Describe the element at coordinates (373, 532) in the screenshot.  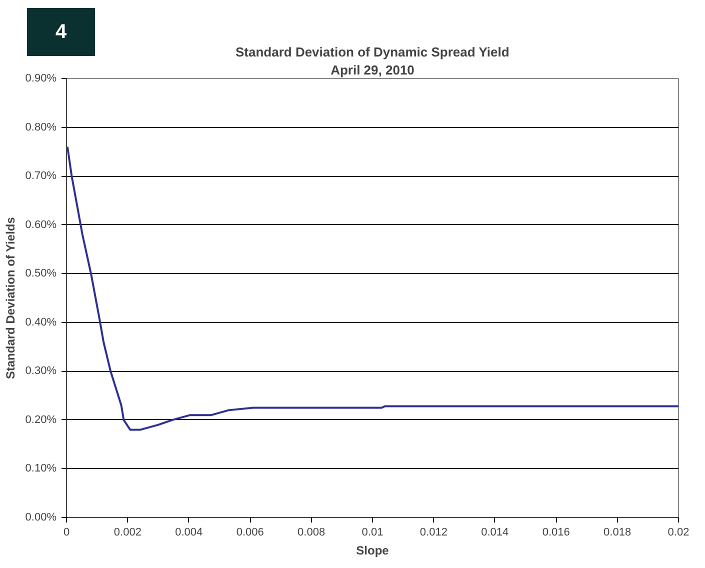
I see `x-tick-label: 0.01` at that location.